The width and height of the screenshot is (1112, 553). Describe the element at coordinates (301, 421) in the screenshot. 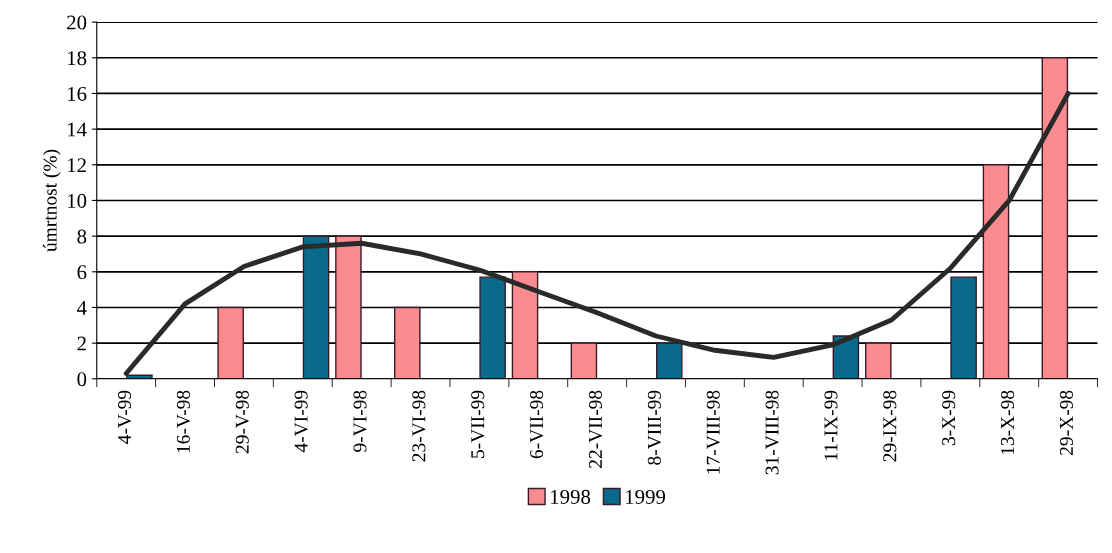

I see `x-tick-label: 4-VI-99` at that location.